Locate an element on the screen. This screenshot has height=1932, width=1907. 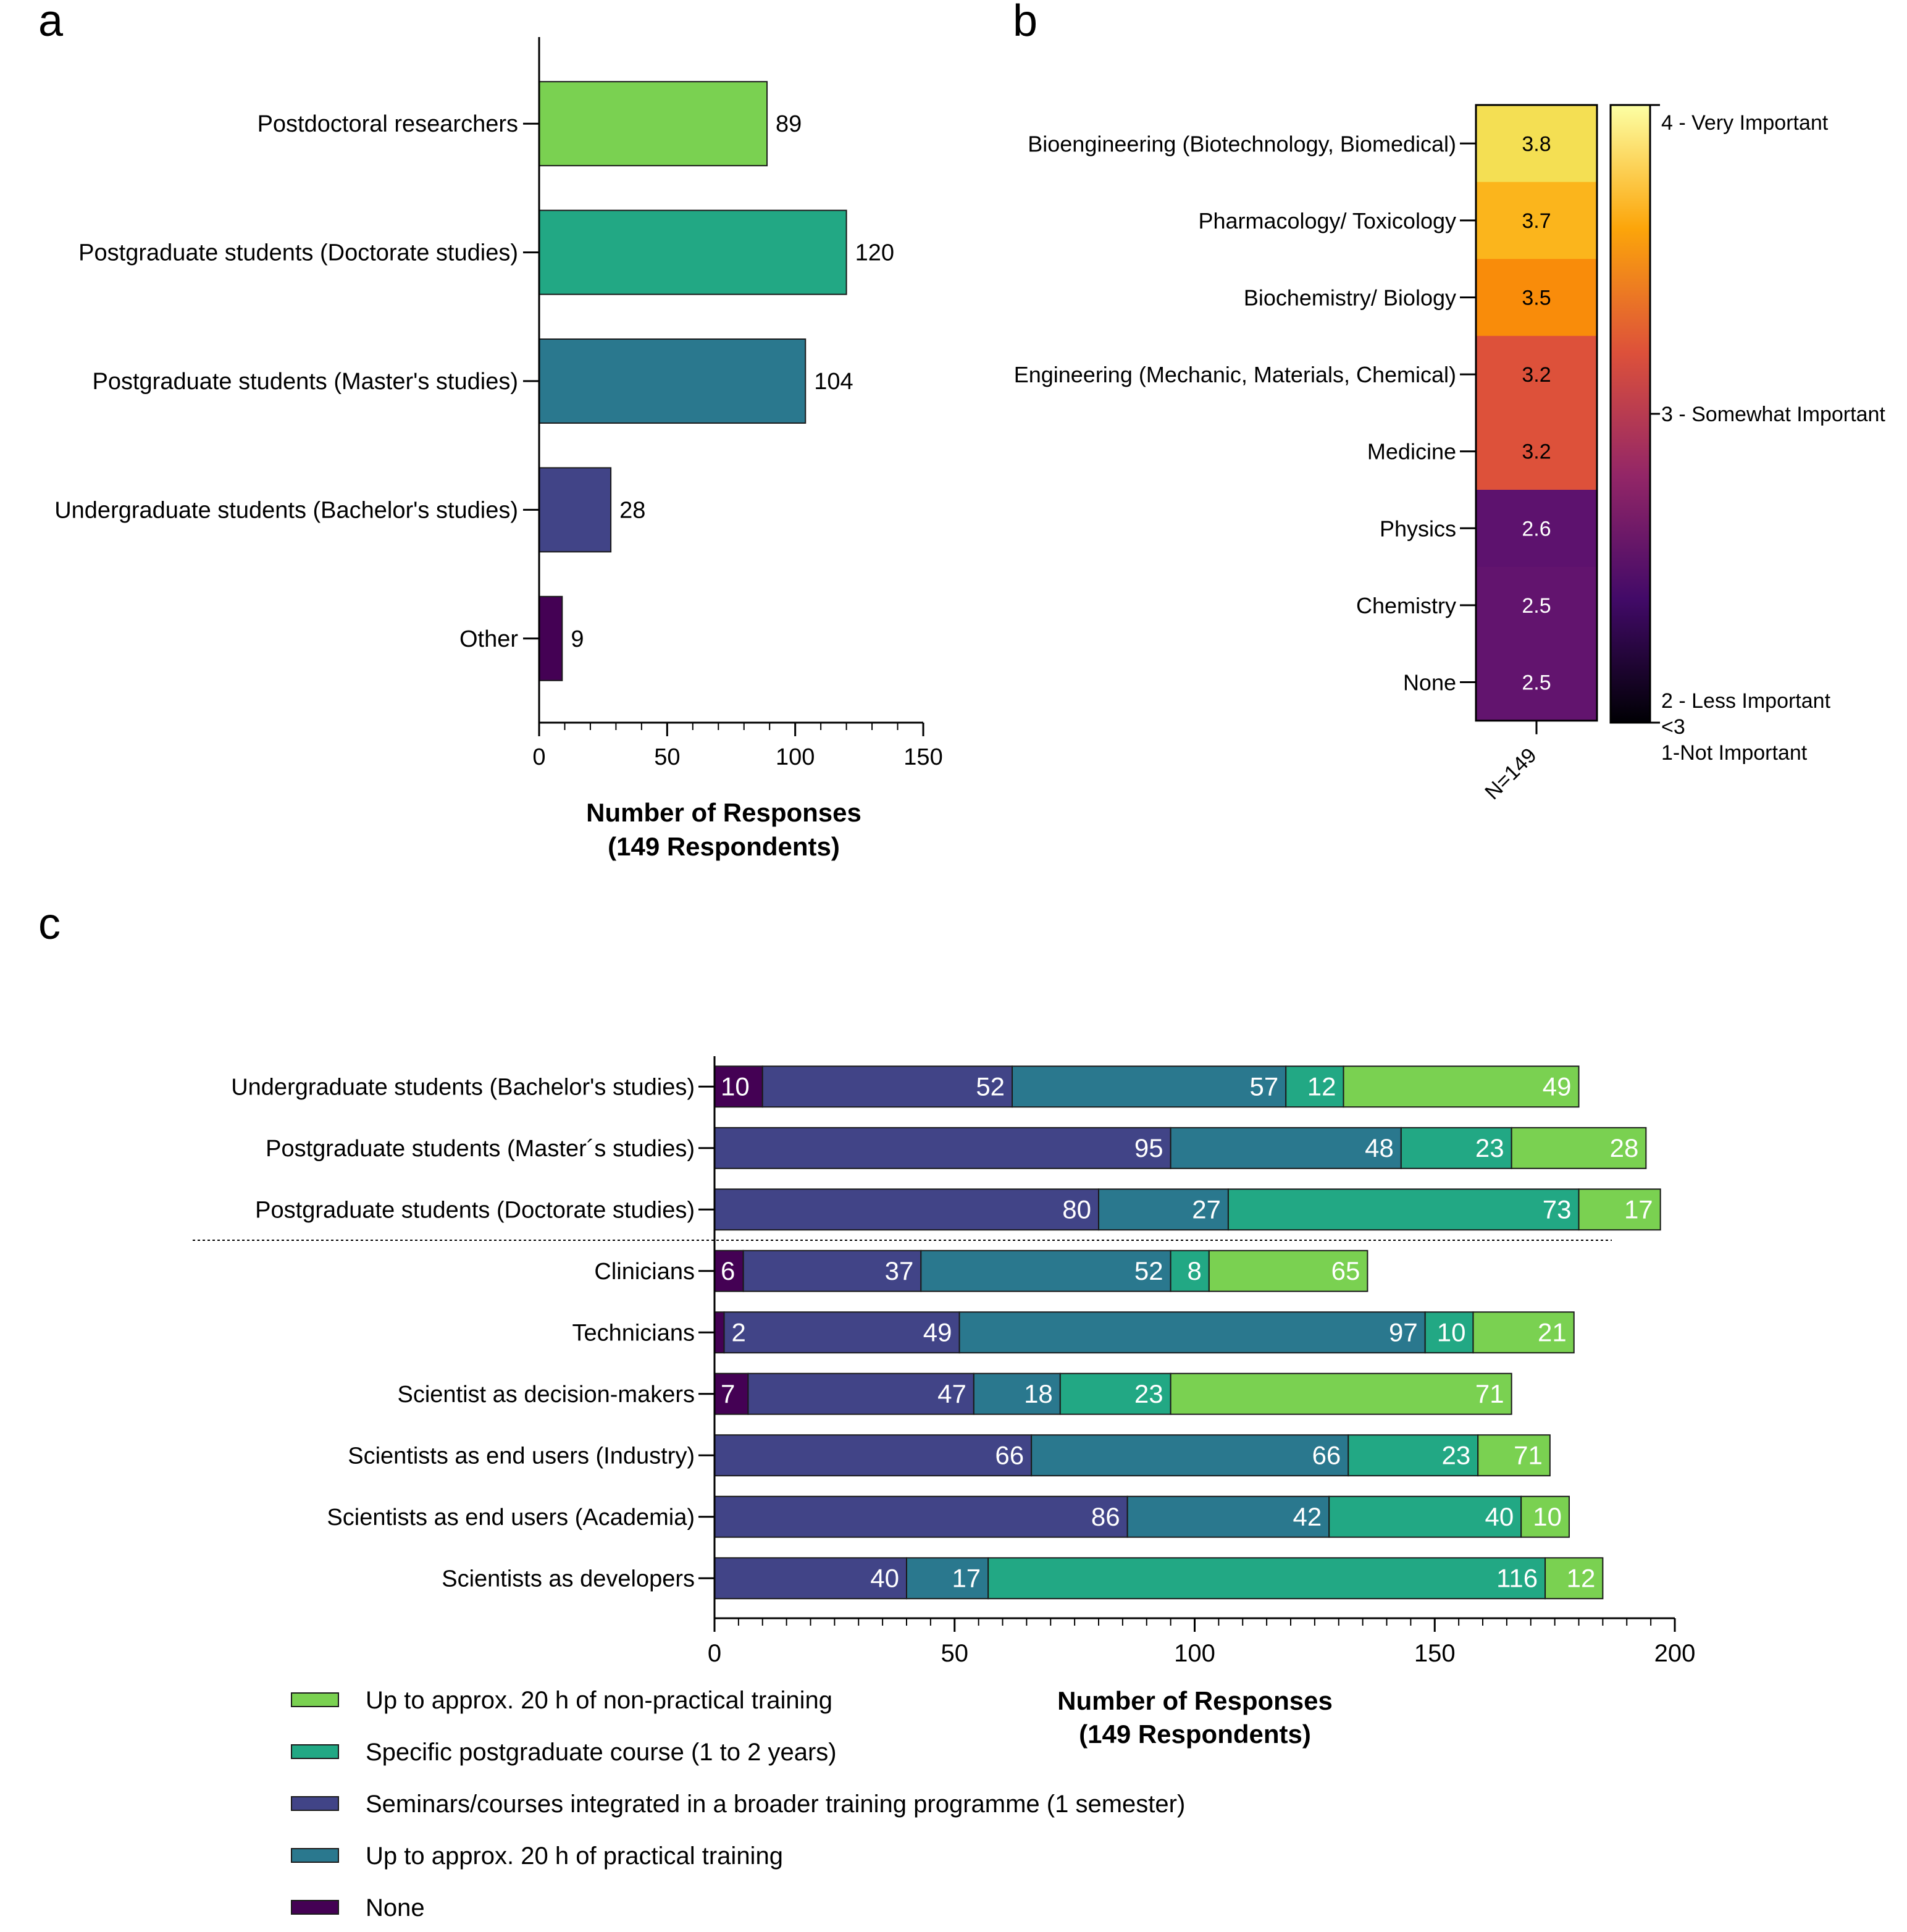
category-label: Clinicians is located at coordinates (644, 1272).